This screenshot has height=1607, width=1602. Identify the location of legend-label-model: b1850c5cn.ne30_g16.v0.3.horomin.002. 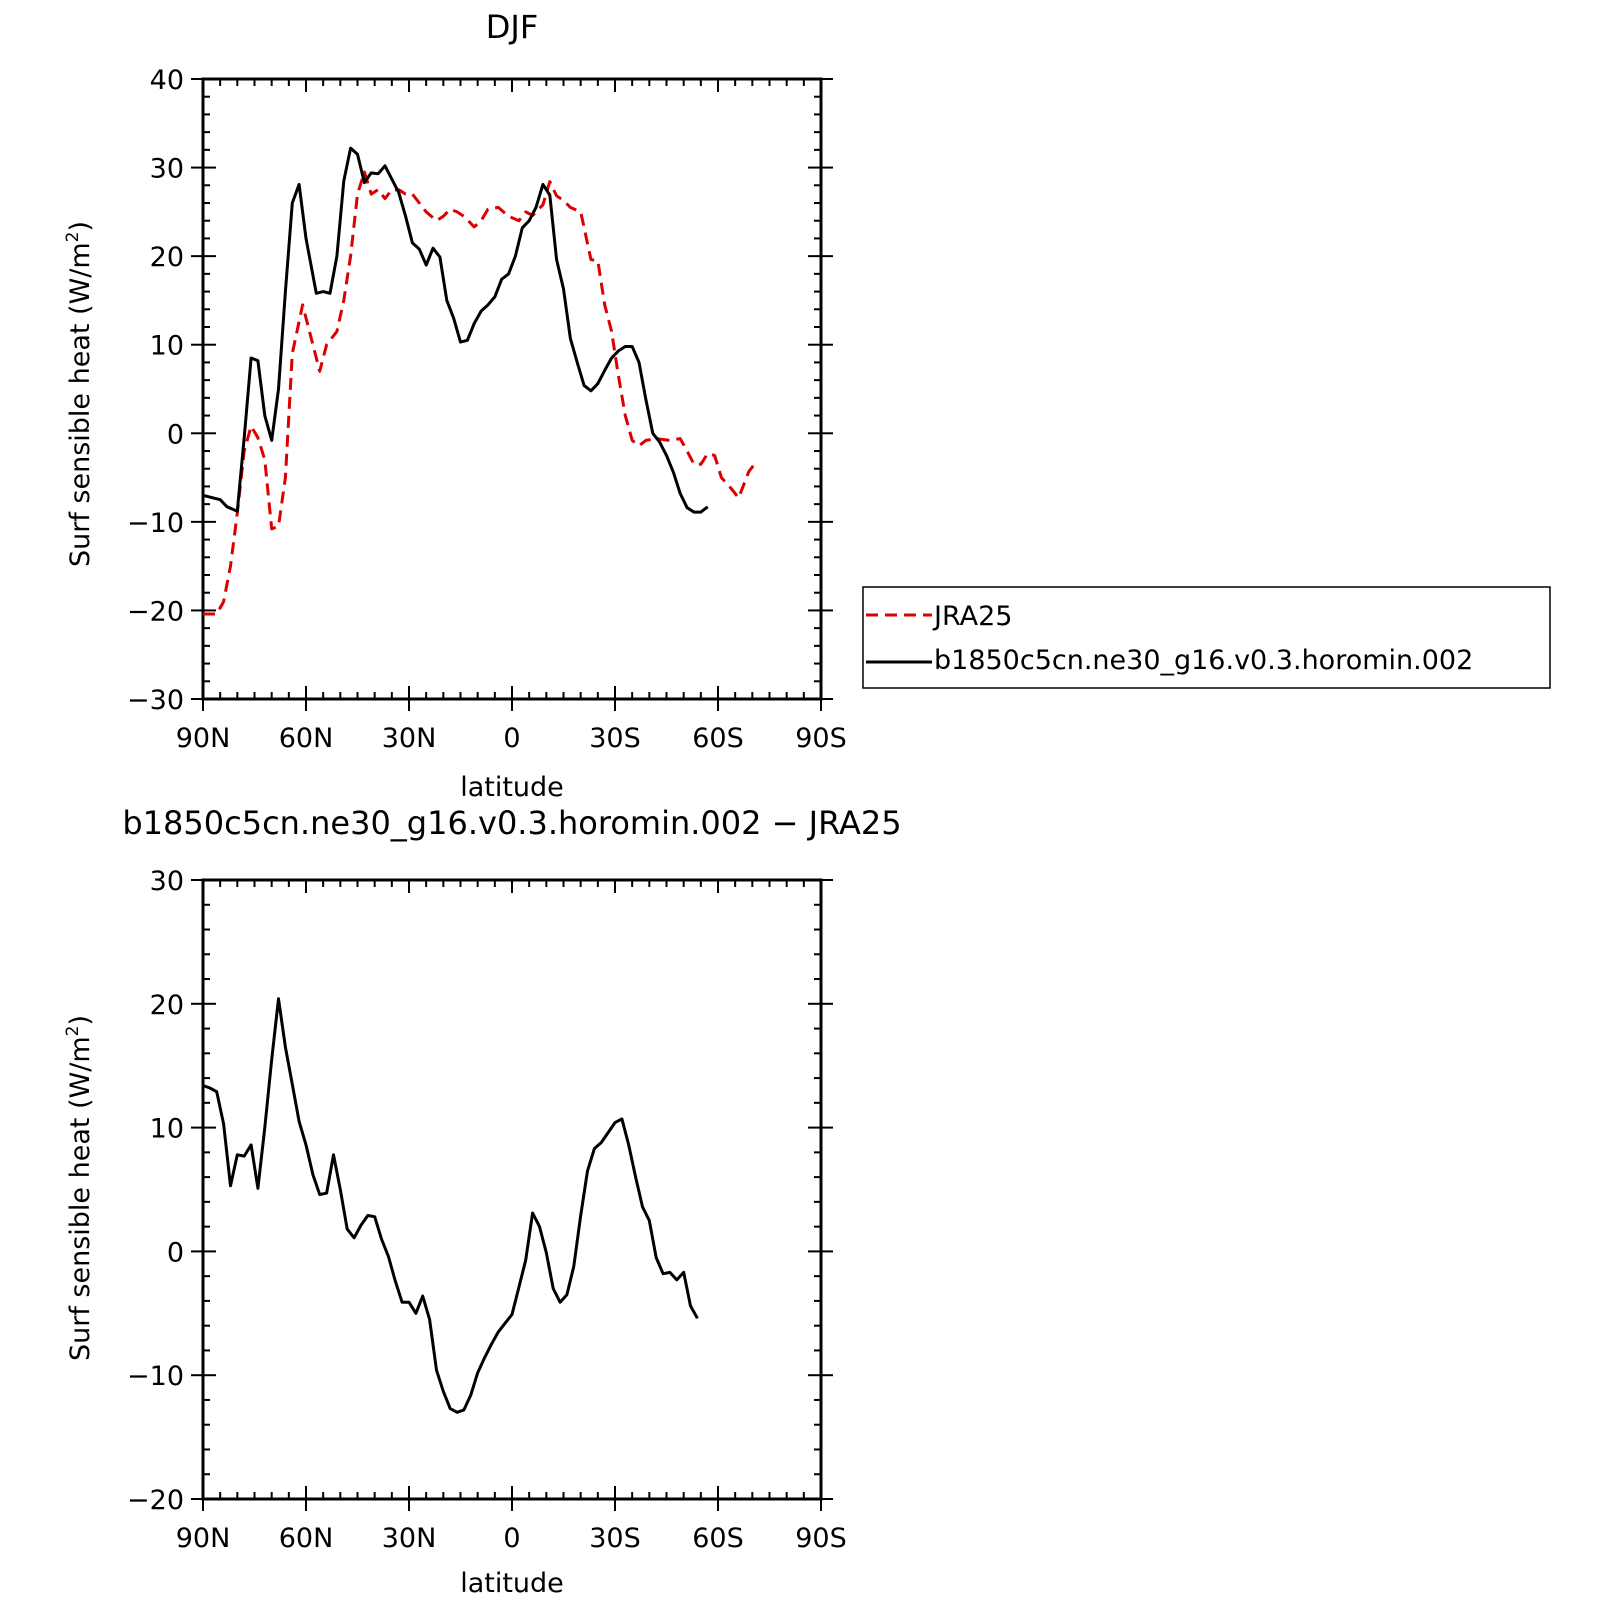
(1203, 660).